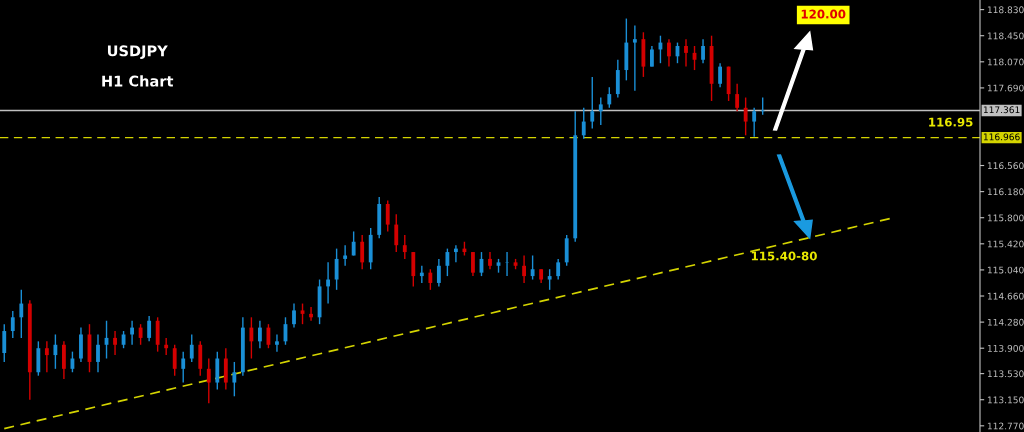 This screenshot has height=432, width=1024. What do you see at coordinates (1001, 110) in the screenshot?
I see `ref-line-label: 117.361` at bounding box center [1001, 110].